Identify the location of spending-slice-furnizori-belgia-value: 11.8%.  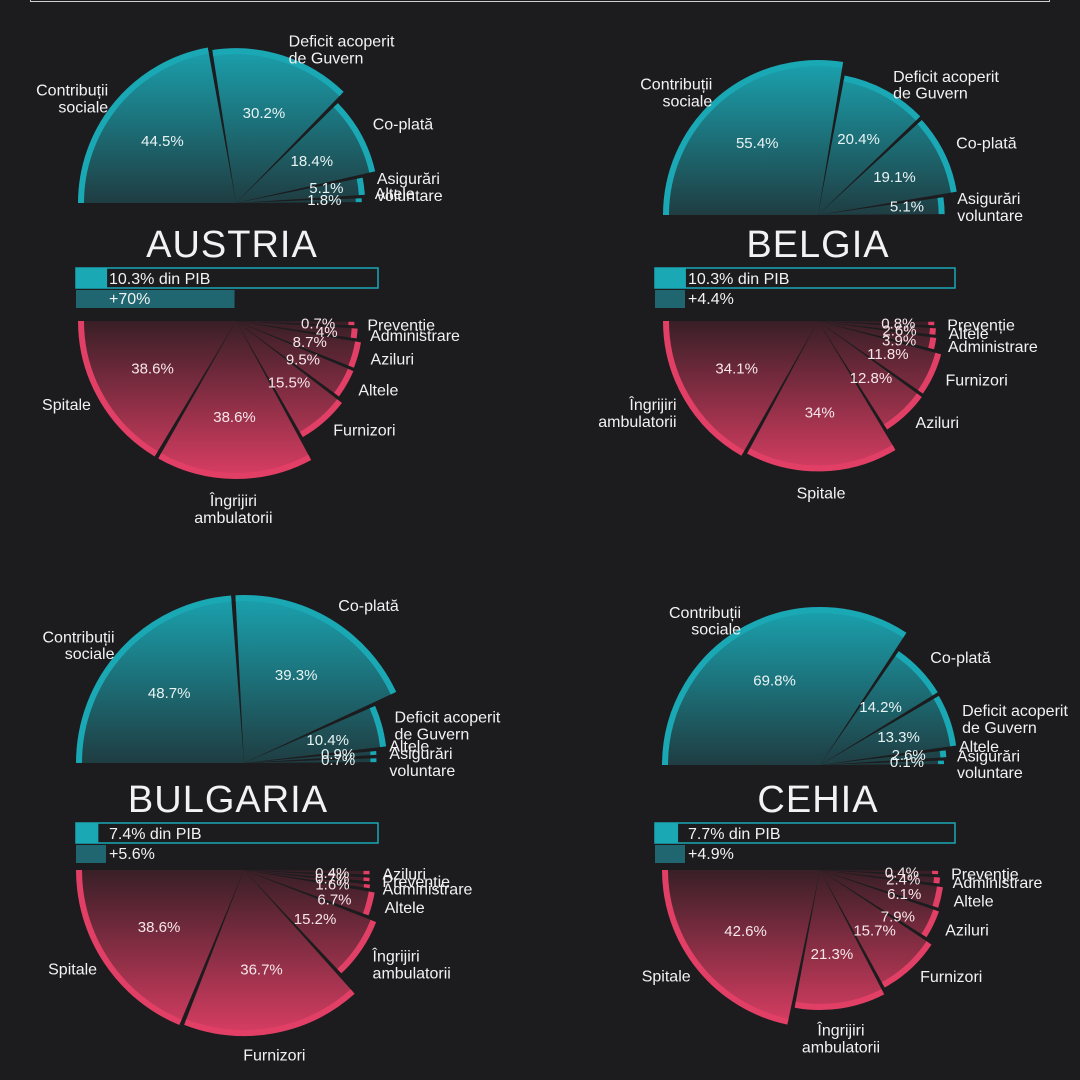
(887, 354).